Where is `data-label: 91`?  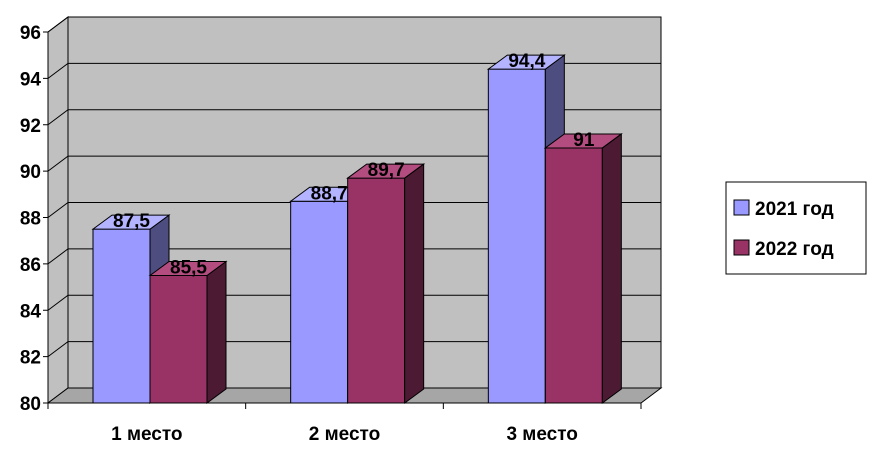 data-label: 91 is located at coordinates (584, 140).